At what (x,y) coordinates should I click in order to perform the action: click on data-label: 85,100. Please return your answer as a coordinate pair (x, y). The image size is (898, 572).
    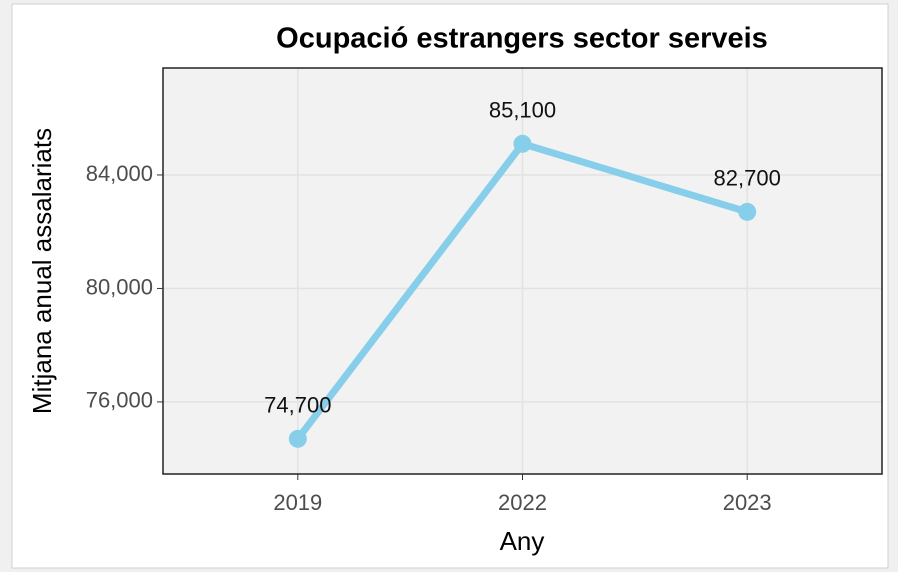
    Looking at the image, I should click on (522, 110).